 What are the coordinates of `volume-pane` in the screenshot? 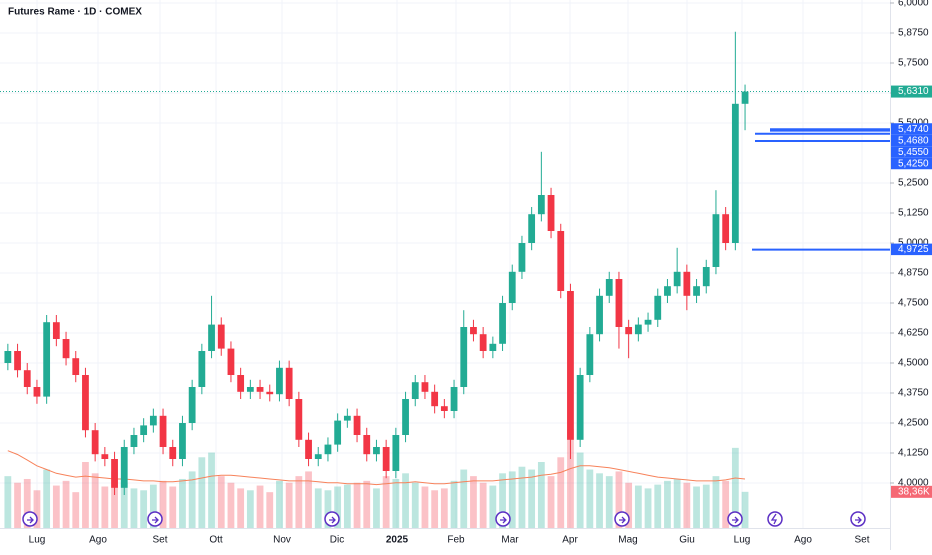 It's located at (376, 478).